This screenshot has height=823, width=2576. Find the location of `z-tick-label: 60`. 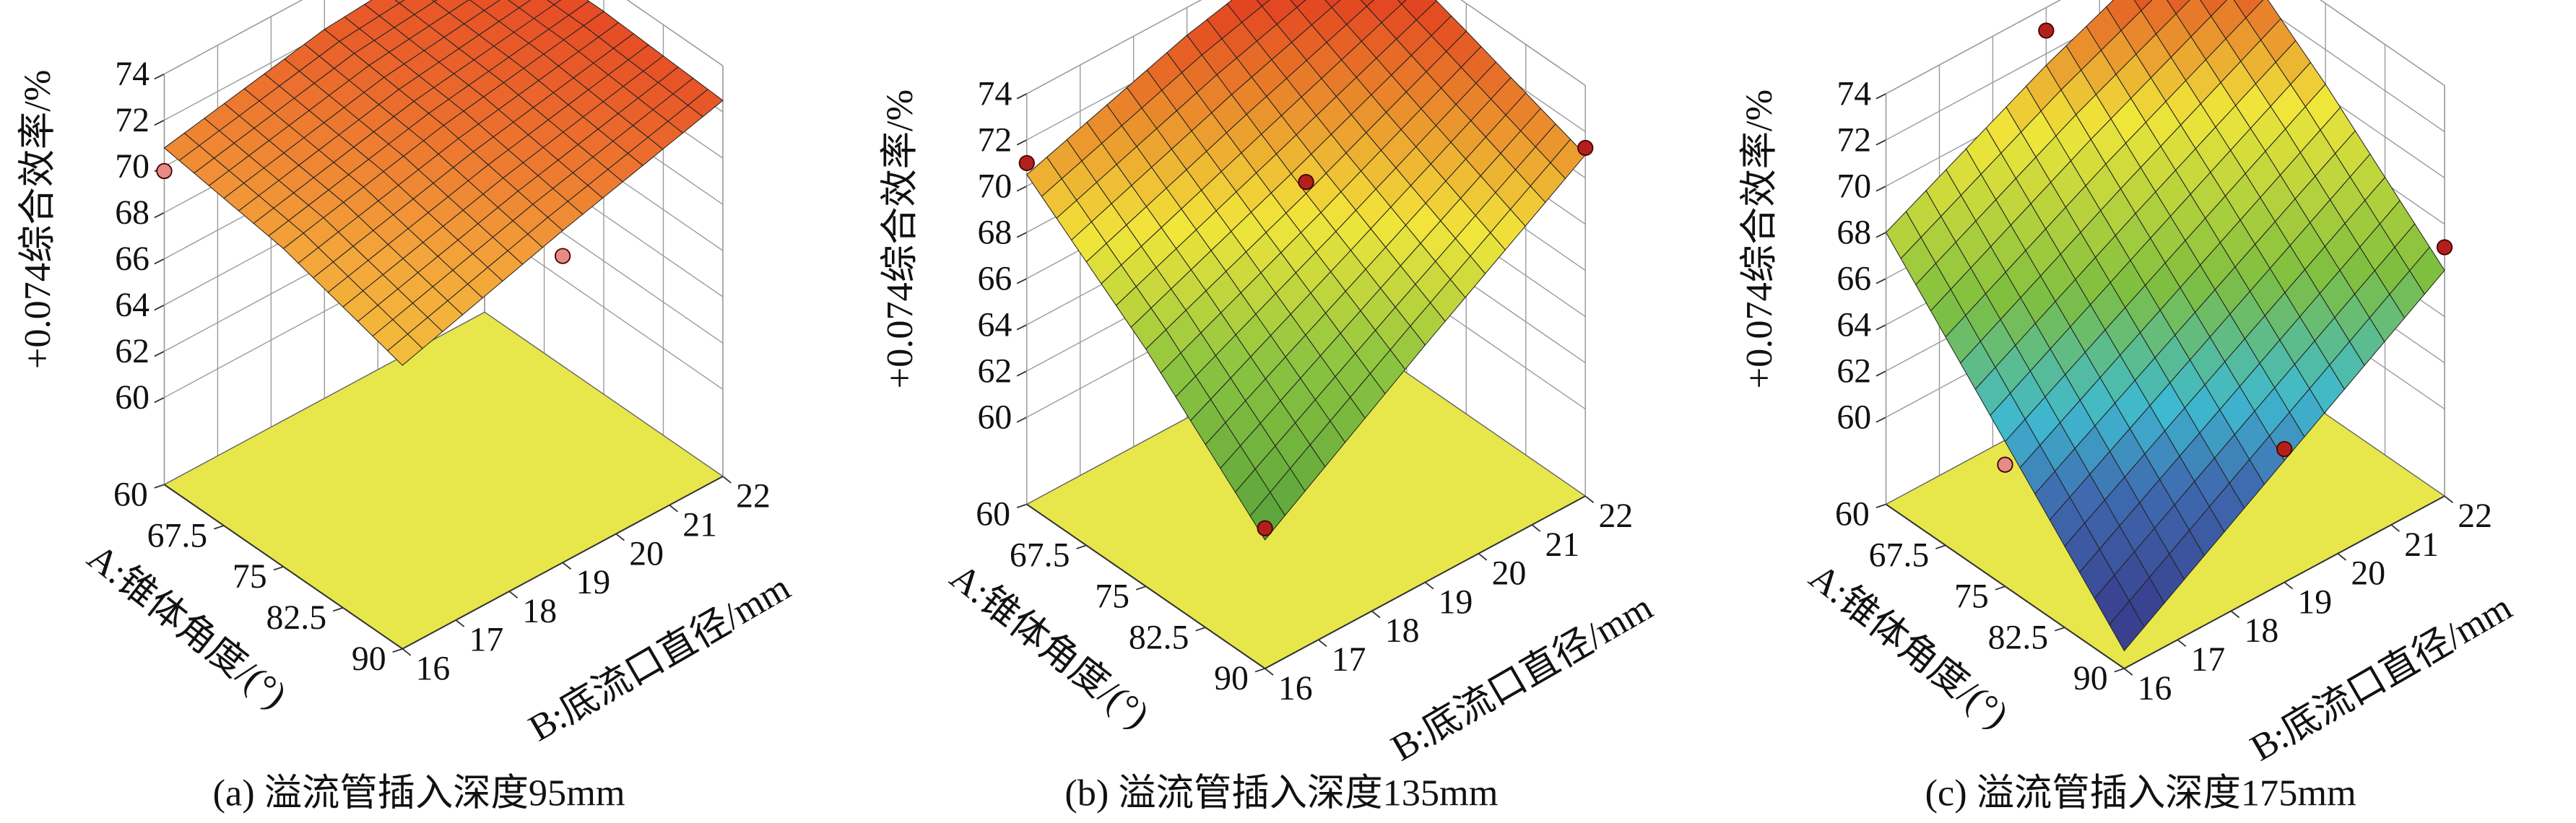

z-tick-label: 60 is located at coordinates (132, 397).